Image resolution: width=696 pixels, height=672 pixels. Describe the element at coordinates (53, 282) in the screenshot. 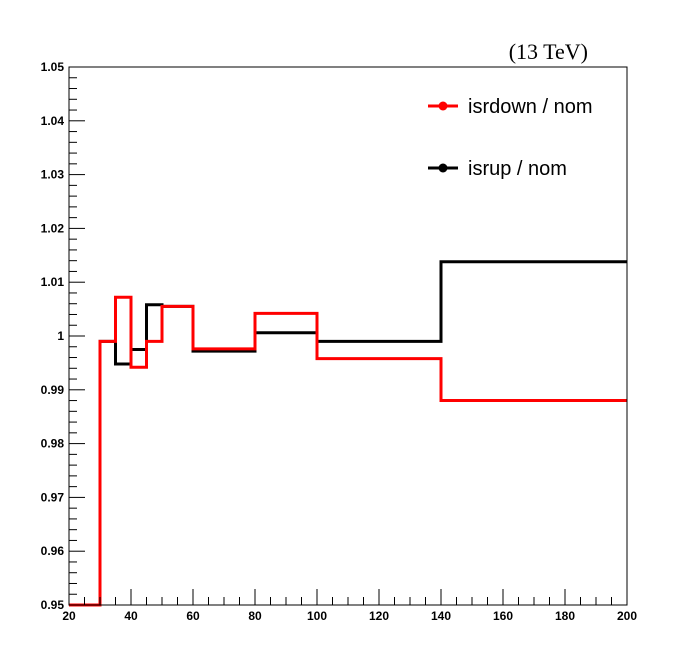

I see `y-tick-label: 1.01` at that location.